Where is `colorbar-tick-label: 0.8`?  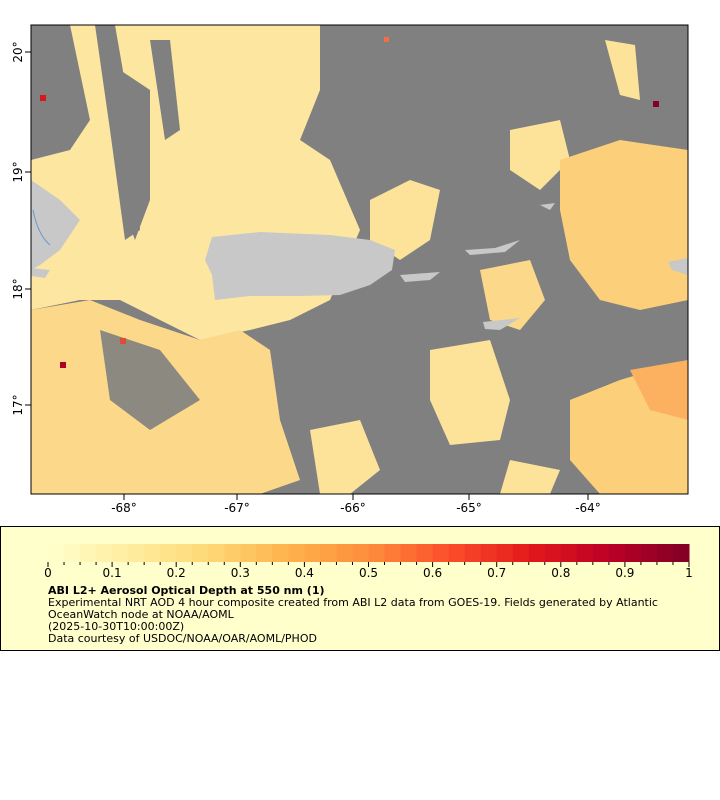 colorbar-tick-label: 0.8 is located at coordinates (560, 571).